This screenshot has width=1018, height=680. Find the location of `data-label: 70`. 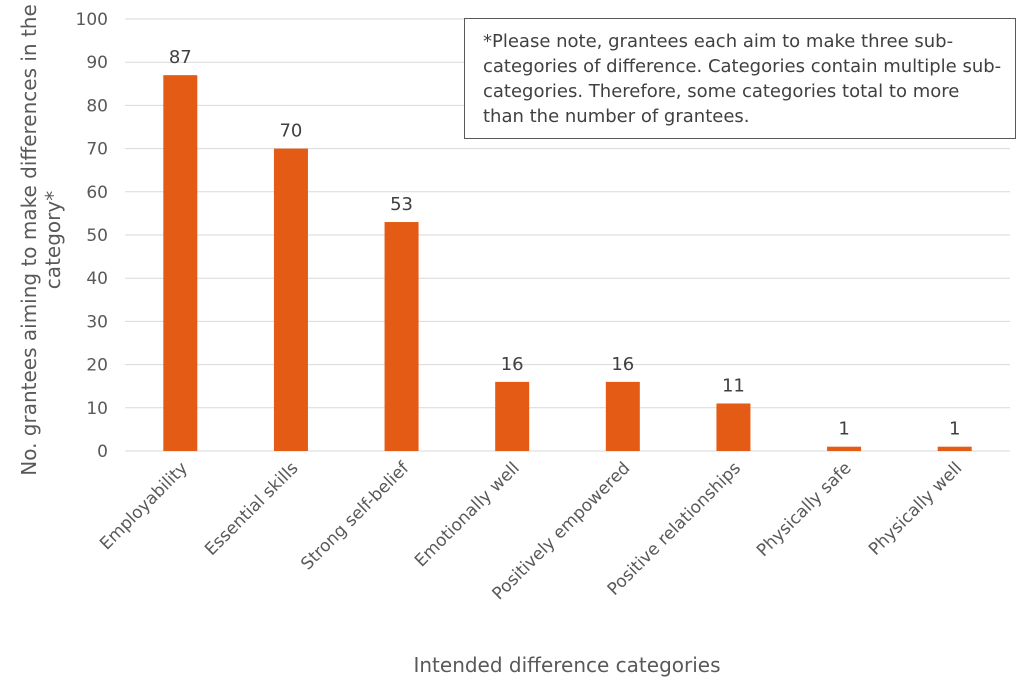

data-label: 70 is located at coordinates (290, 131).